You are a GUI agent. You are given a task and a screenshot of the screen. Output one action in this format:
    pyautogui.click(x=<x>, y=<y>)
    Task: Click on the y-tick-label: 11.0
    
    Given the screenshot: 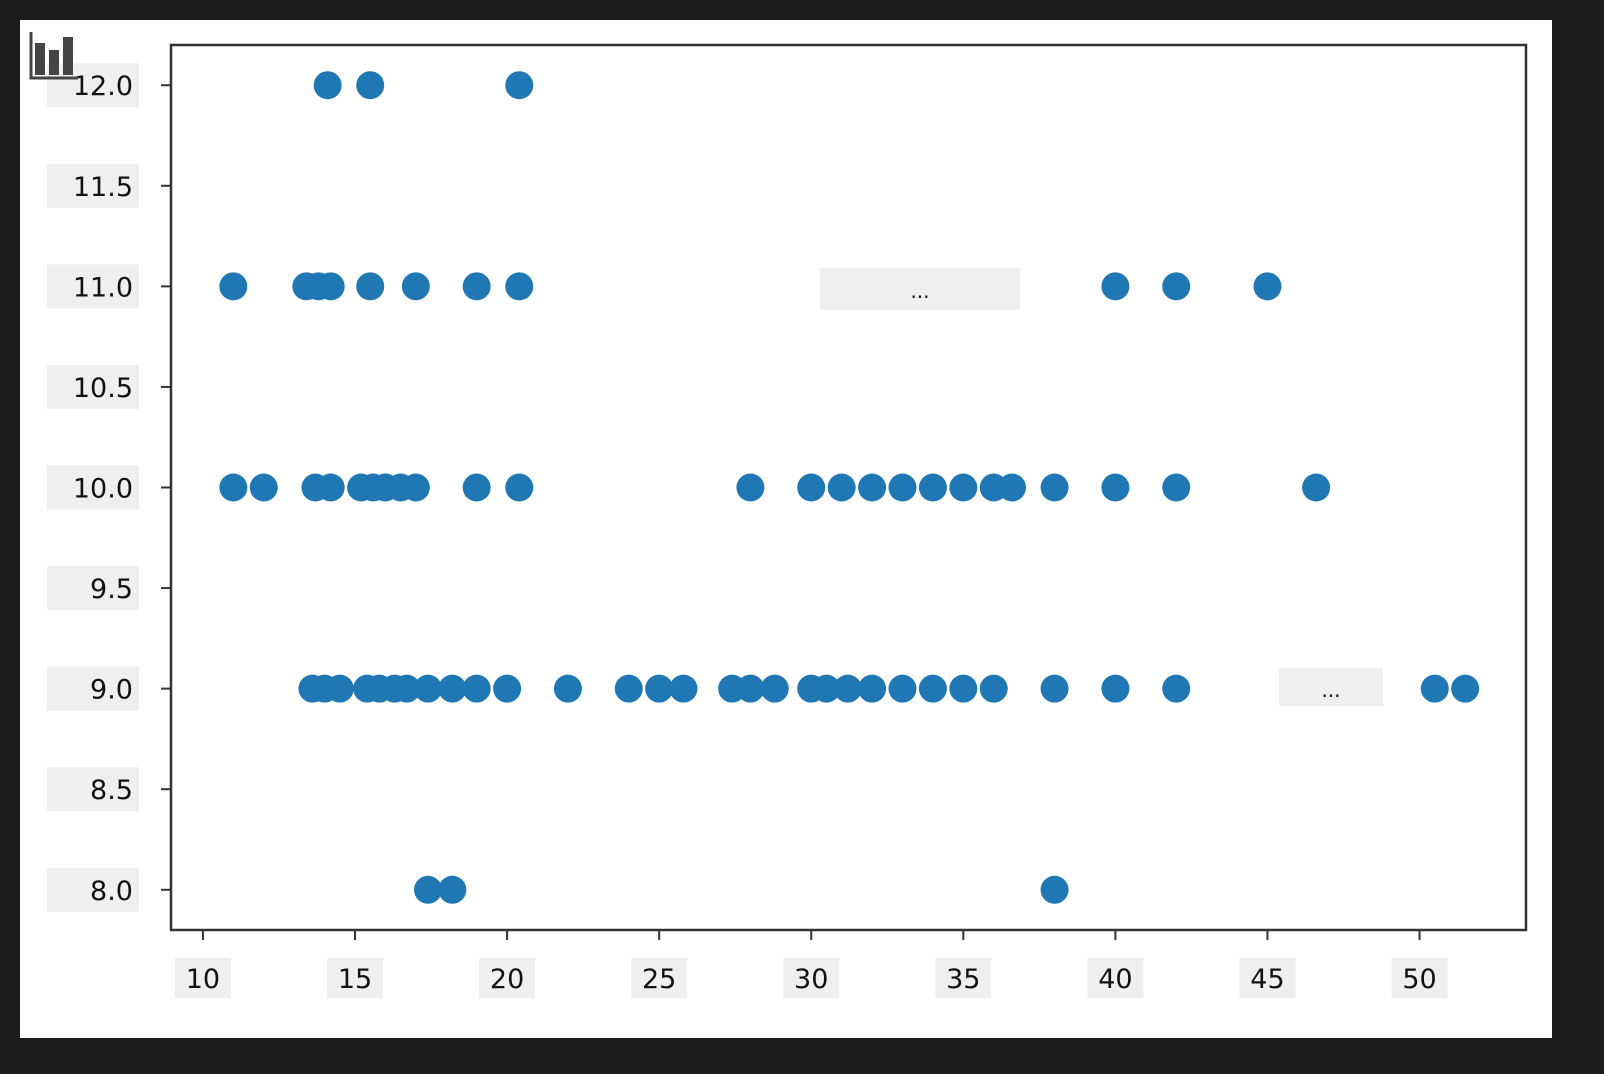 What is the action you would take?
    pyautogui.click(x=103, y=287)
    